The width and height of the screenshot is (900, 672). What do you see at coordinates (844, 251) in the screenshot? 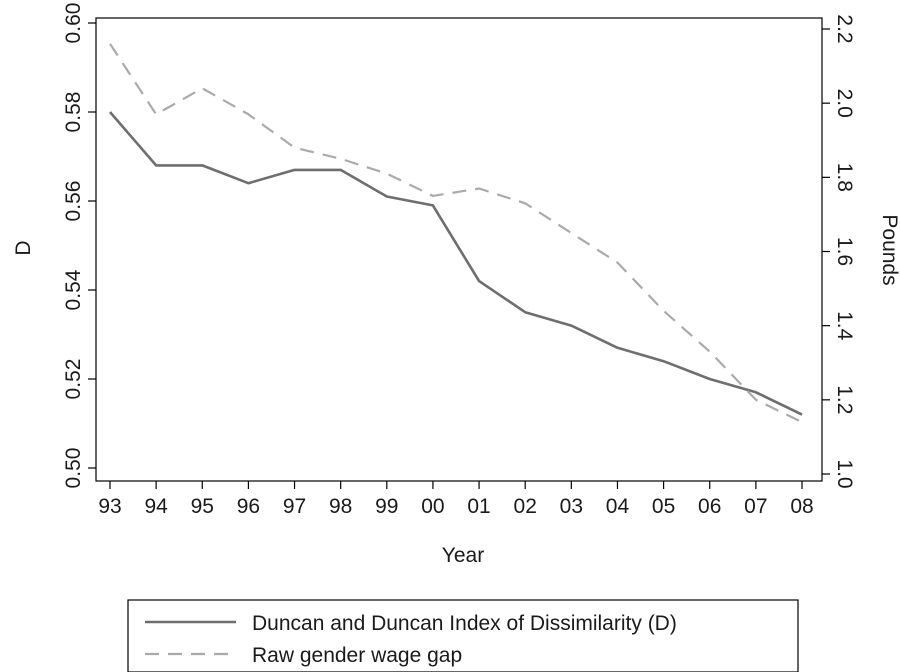
I see `right-tick-label: 1.6` at bounding box center [844, 251].